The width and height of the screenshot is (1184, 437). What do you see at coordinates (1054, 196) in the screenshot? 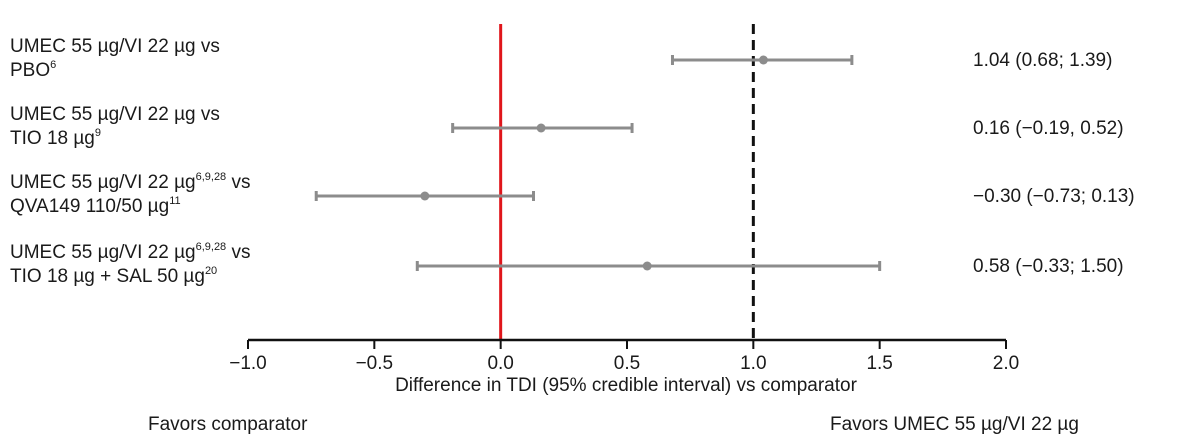
I see `row-value-label: −0.30 (−0.73; 0.13)` at bounding box center [1054, 196].